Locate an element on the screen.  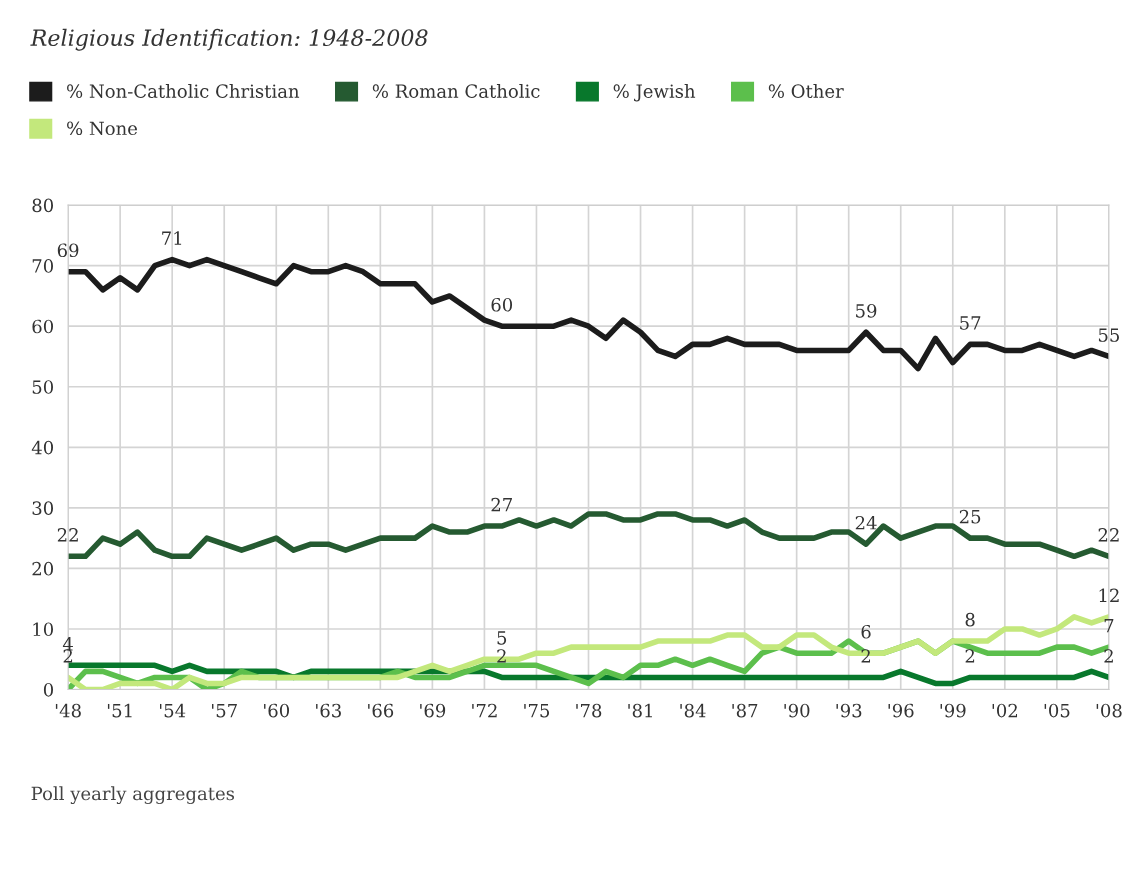
x-tick-label: '87 is located at coordinates (745, 710).